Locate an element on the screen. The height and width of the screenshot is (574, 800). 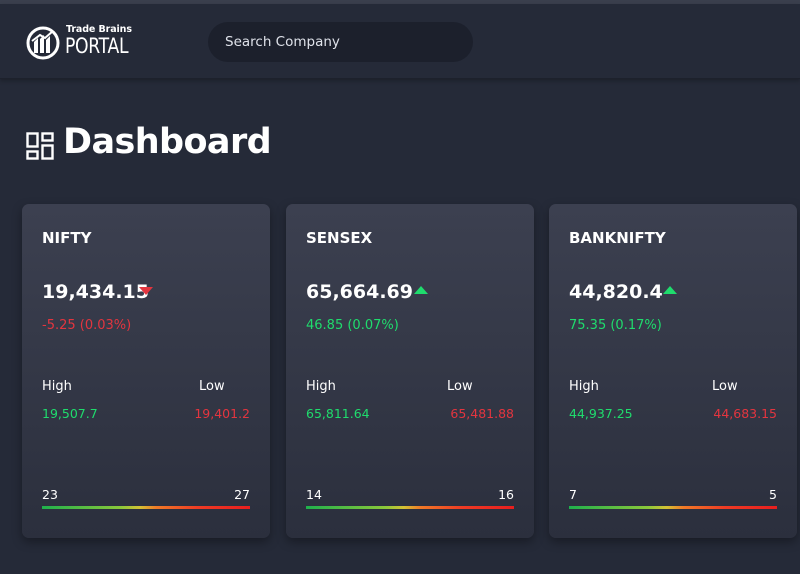
index-change: -5.25 (0.03%) is located at coordinates (87, 325).